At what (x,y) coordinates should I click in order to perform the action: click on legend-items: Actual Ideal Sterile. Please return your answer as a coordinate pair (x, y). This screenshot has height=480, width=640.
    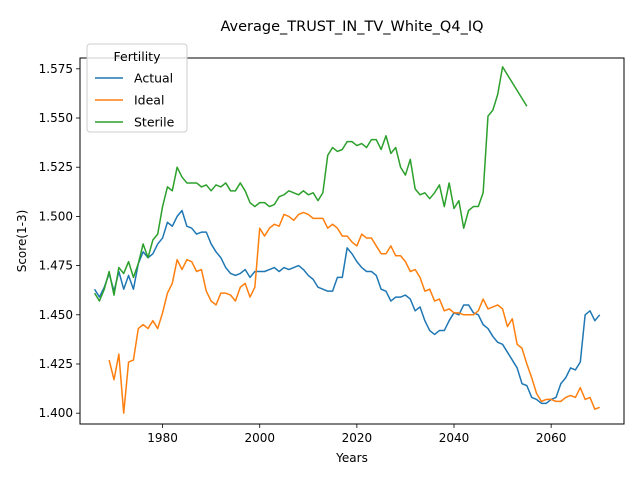
    Looking at the image, I should click on (135, 100).